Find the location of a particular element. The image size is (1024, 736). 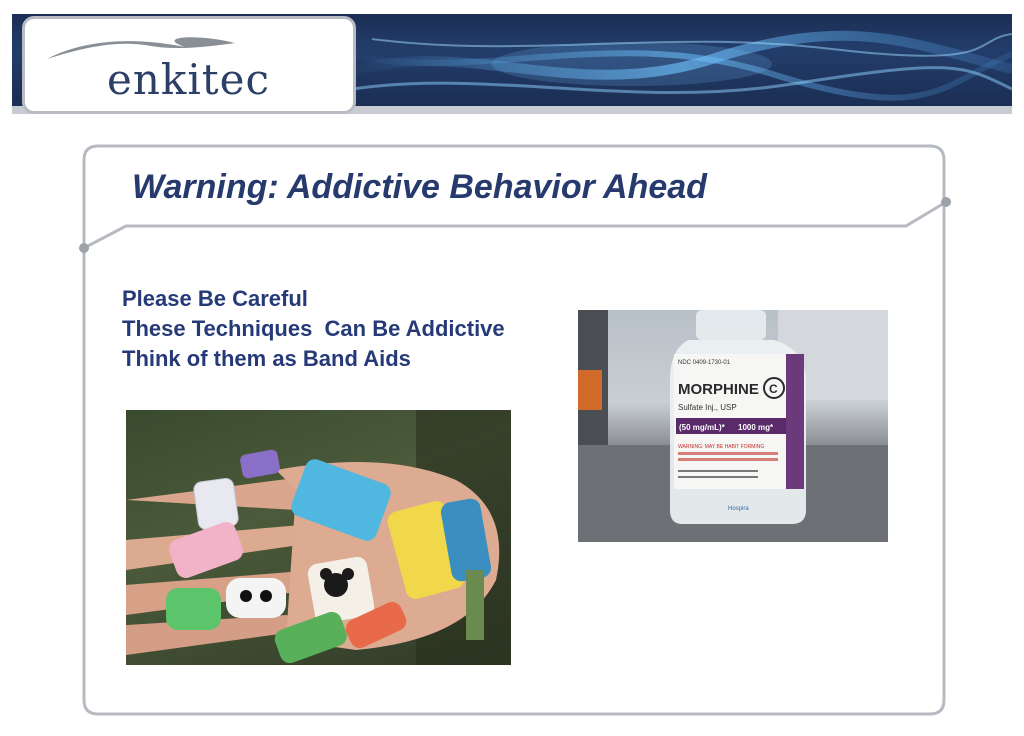

banner-underline is located at coordinates (512, 110).